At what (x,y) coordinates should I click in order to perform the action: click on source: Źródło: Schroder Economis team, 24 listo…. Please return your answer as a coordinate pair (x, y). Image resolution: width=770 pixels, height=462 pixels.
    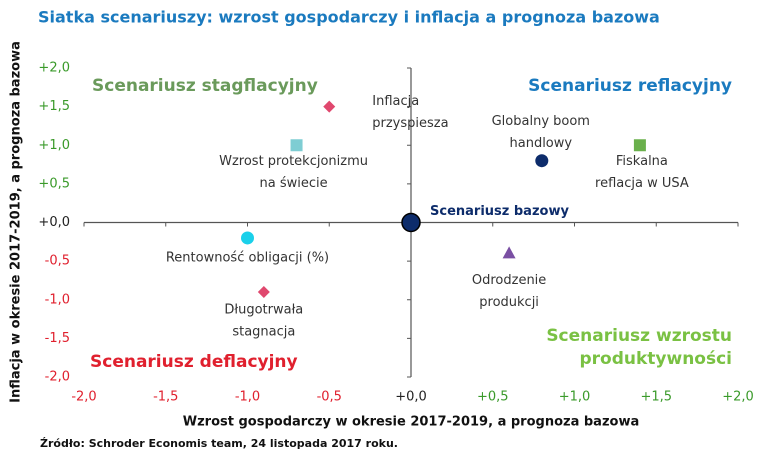
    Looking at the image, I should click on (219, 443).